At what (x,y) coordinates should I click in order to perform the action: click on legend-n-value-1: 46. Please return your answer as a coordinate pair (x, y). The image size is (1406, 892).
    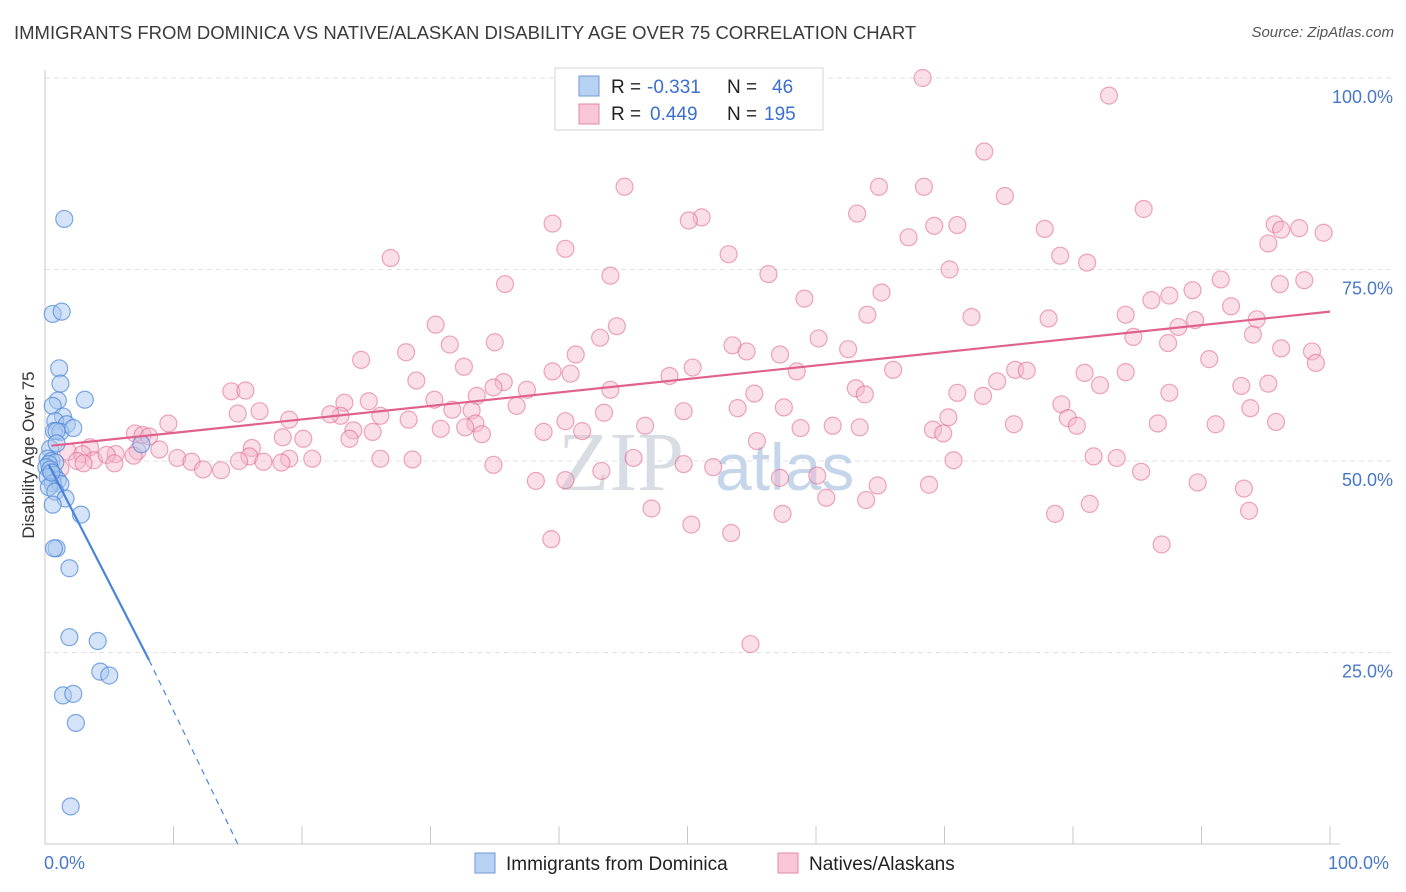
    Looking at the image, I should click on (782, 87).